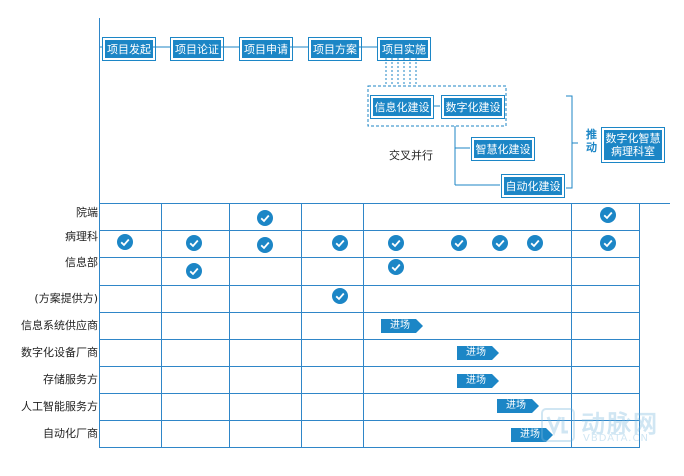 This screenshot has height=476, width=684. What do you see at coordinates (518, 406) in the screenshot?
I see `entry-tag-ai: 进场` at bounding box center [518, 406].